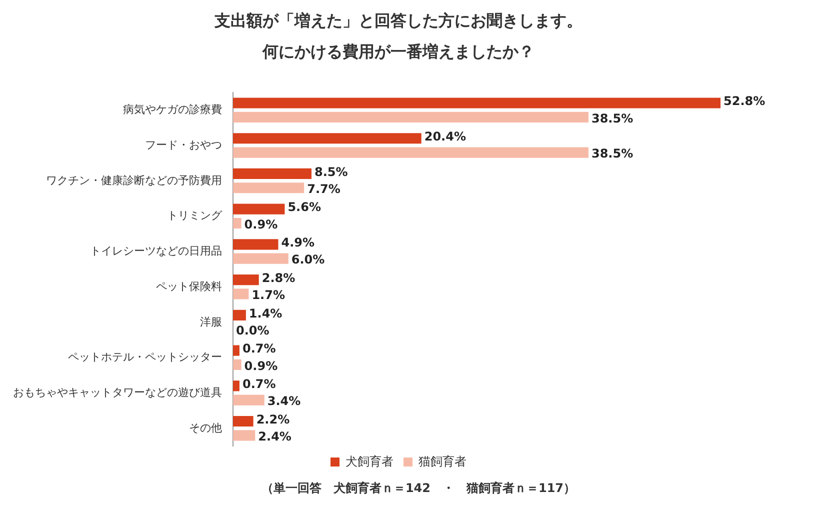  Describe the element at coordinates (279, 277) in the screenshot. I see `data-label: 2.8%` at that location.